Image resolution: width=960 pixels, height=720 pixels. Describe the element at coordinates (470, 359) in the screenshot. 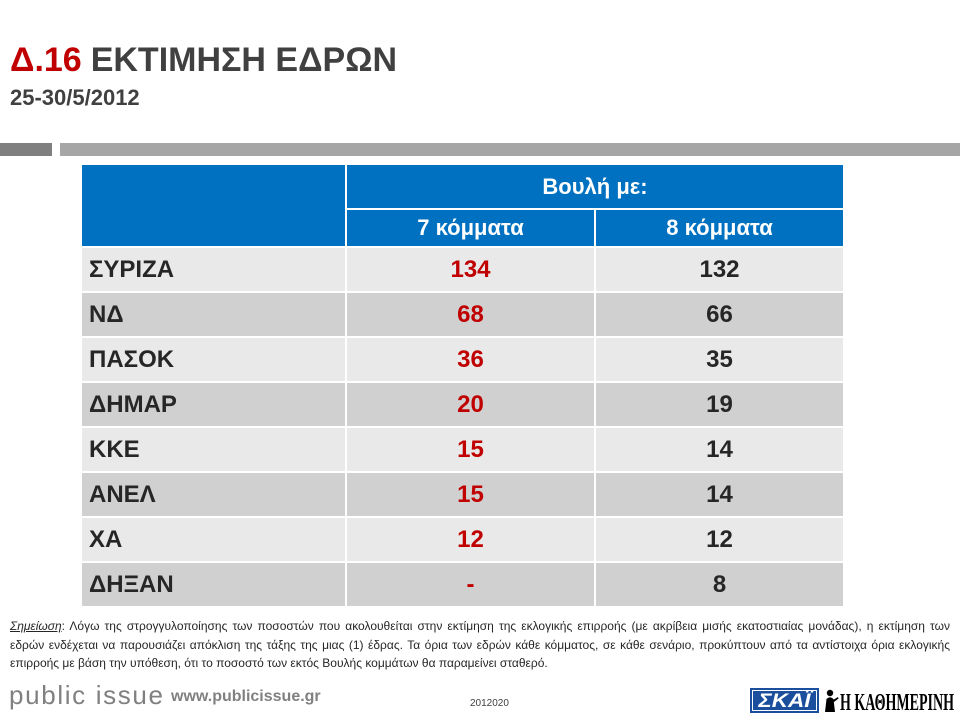

I see `seat-value-cell-scenario-1: 36` at that location.